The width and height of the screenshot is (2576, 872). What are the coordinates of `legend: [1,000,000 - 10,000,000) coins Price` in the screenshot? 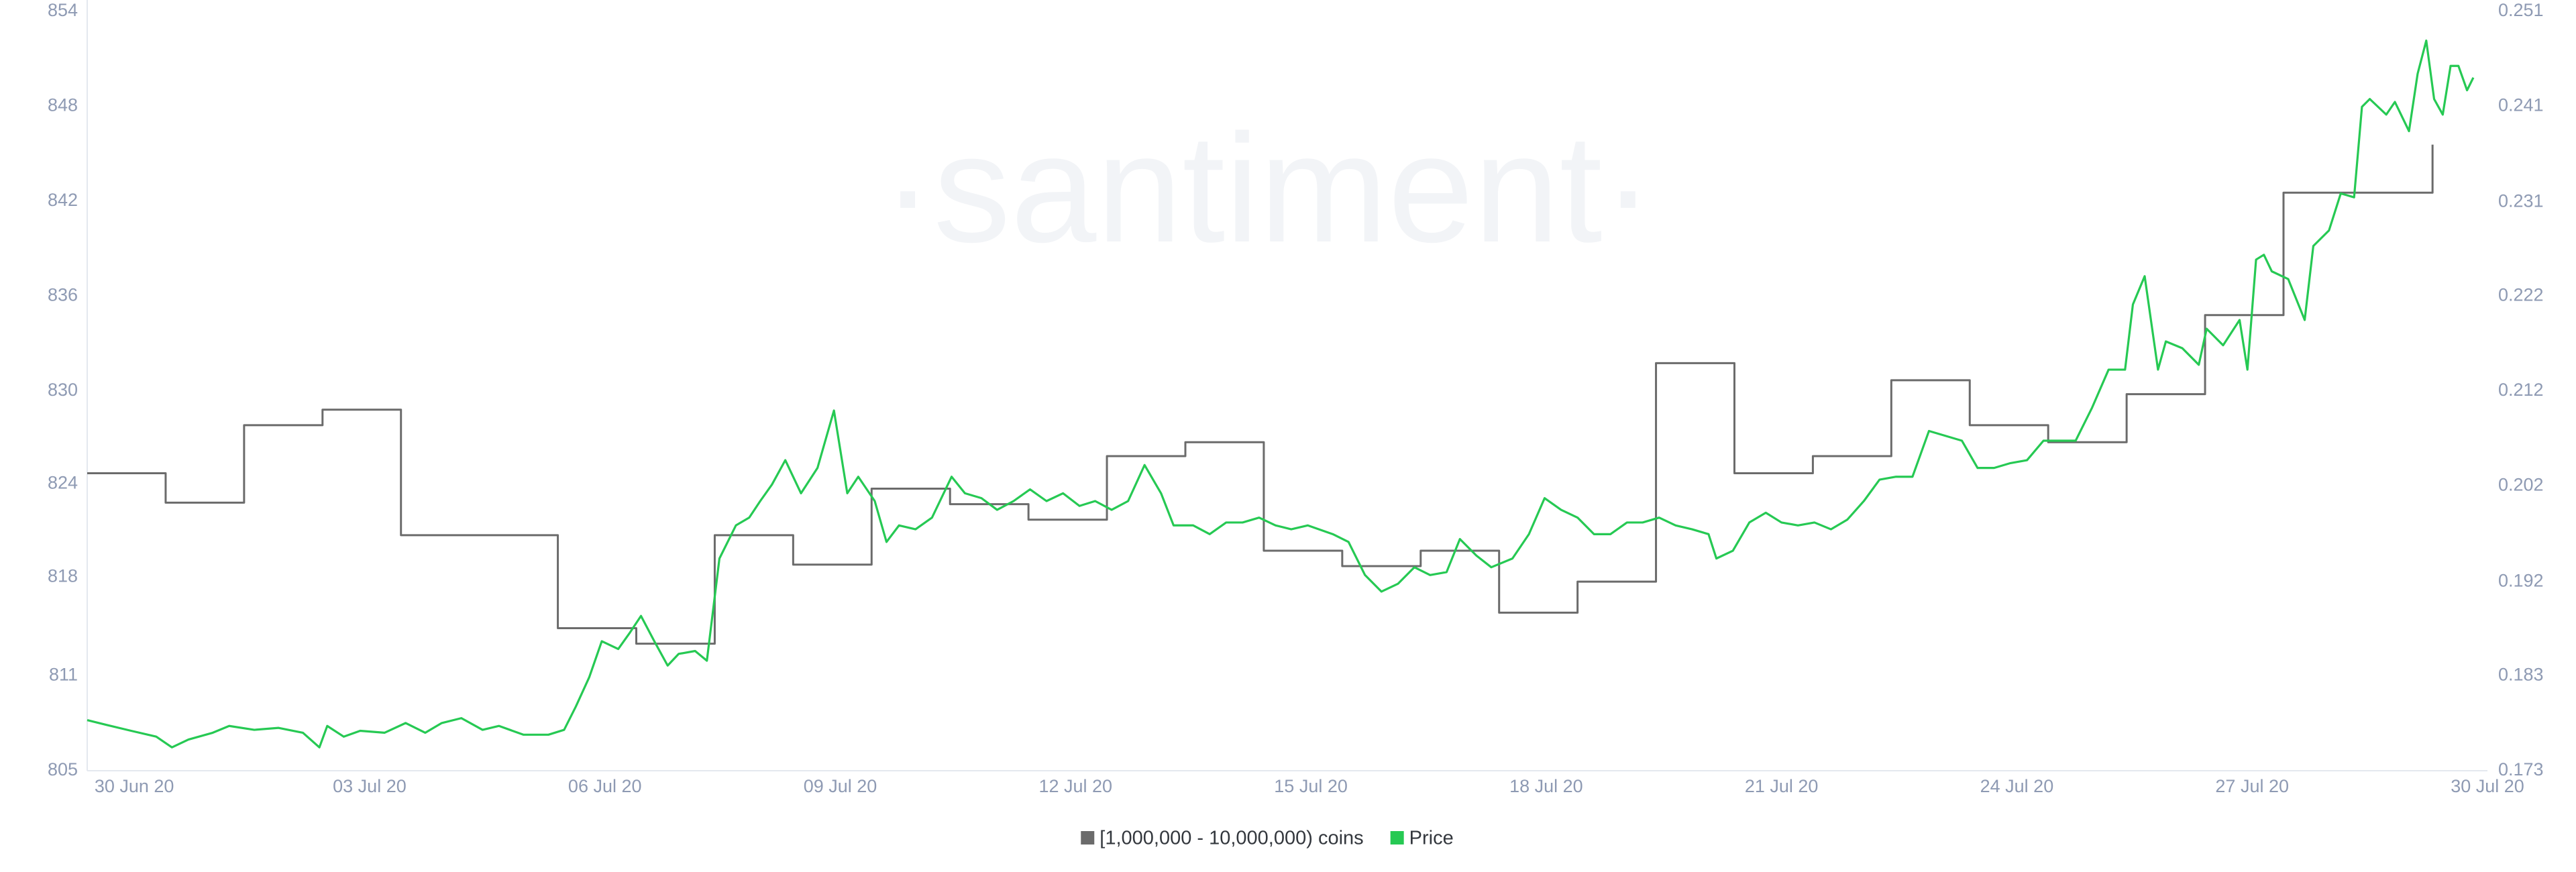 It's located at (1267, 839).